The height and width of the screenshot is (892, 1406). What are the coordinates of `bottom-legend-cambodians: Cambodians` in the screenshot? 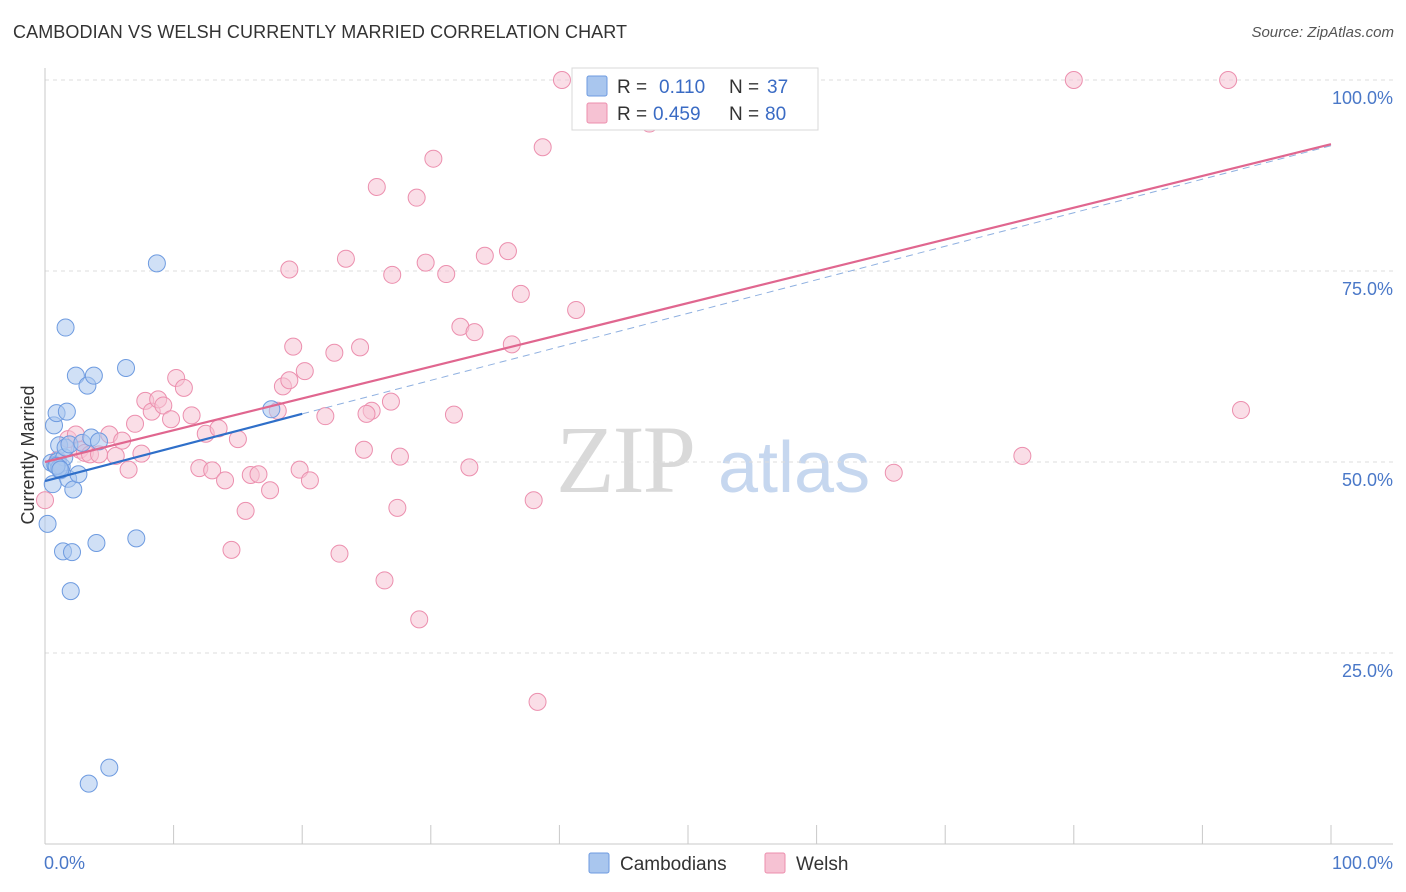 It's located at (673, 864).